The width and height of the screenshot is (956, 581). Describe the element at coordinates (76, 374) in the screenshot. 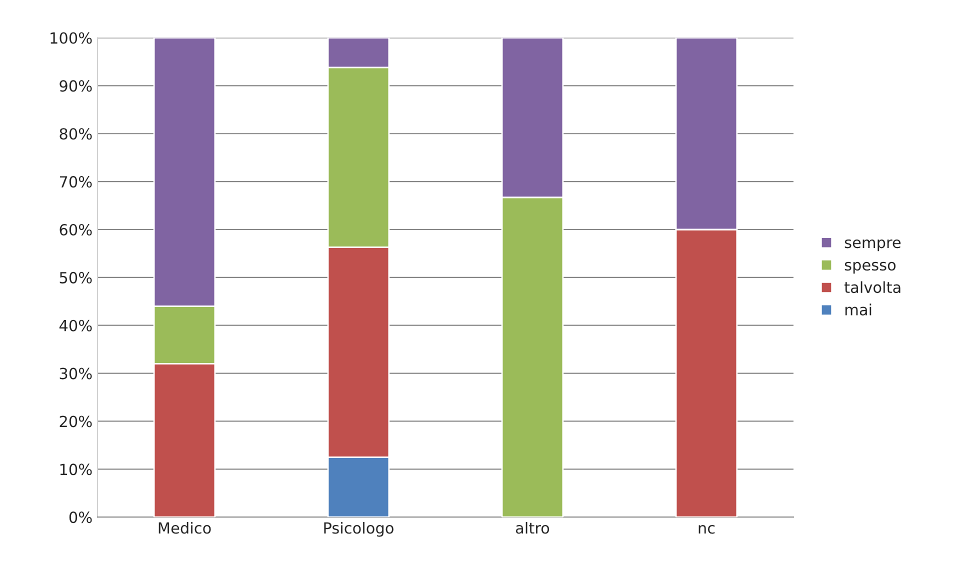

I see `y-tick-label: 30%` at that location.